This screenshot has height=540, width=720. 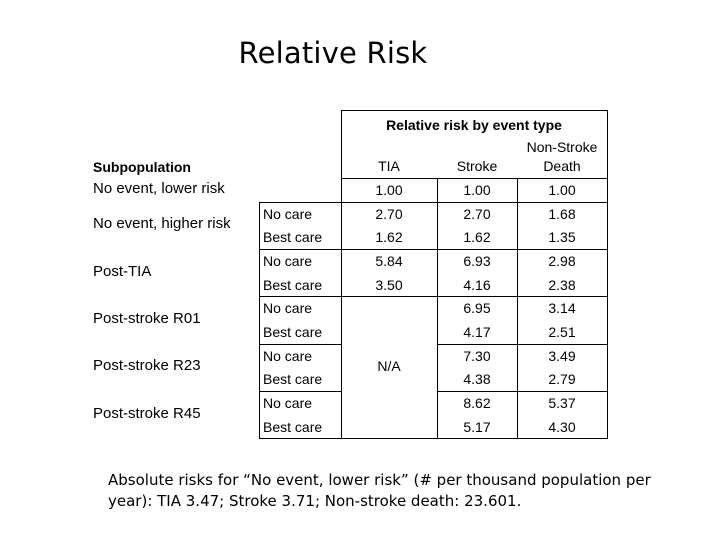 I want to click on stroke-value: 1.00, so click(x=477, y=190).